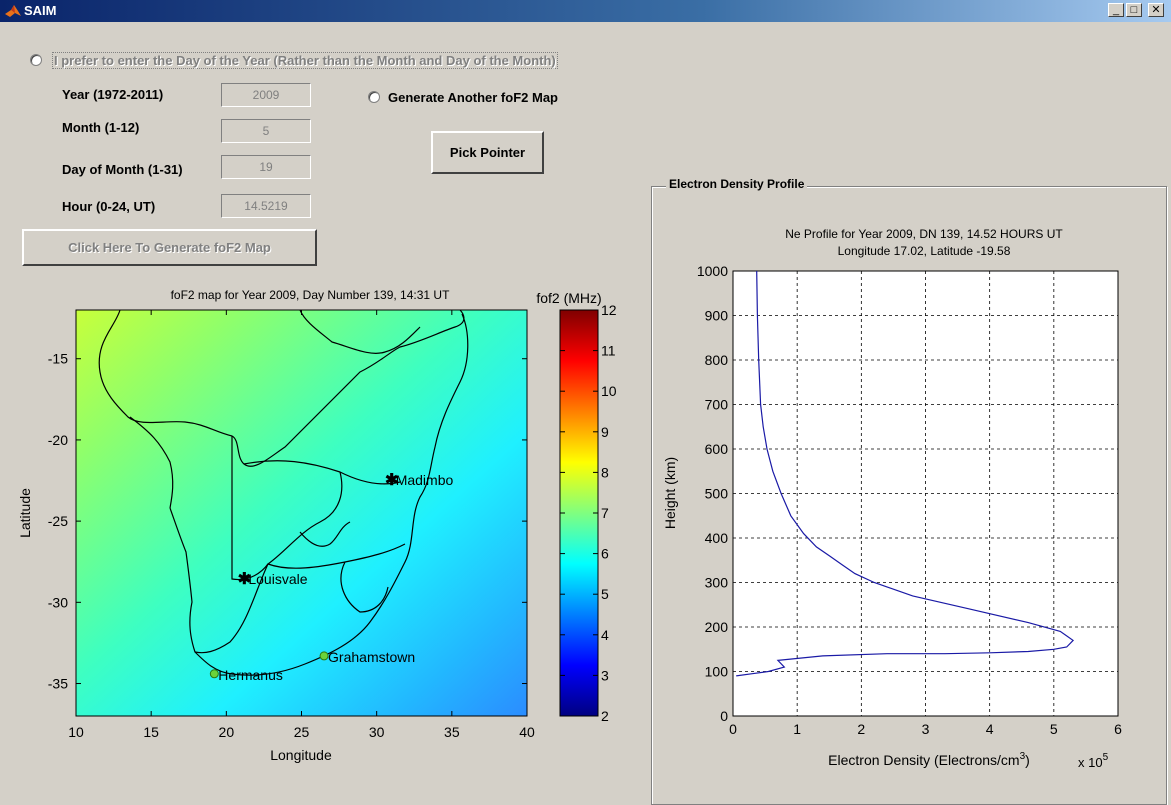  What do you see at coordinates (717, 538) in the screenshot?
I see `profile-y-tick-label: 400` at bounding box center [717, 538].